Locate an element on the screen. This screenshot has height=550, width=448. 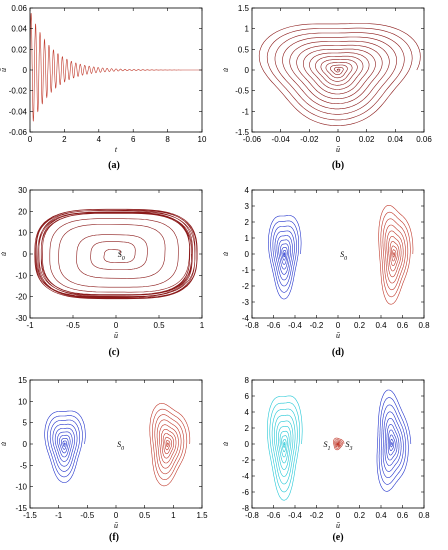
axes-frame-d is located at coordinates (338, 254).